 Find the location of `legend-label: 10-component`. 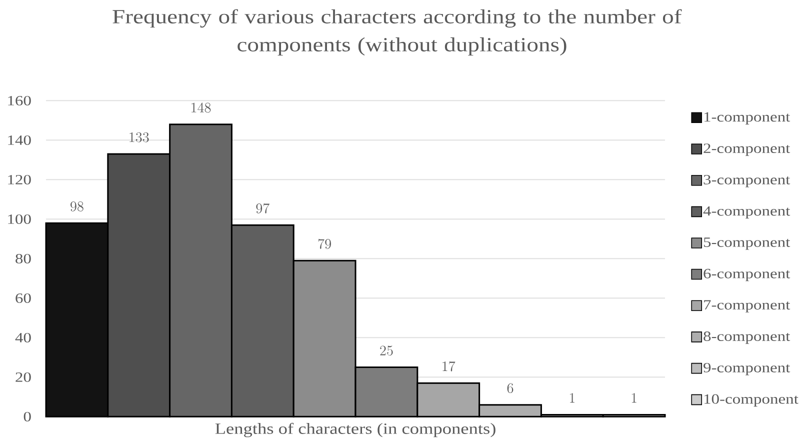

legend-label: 10-component is located at coordinates (751, 400).